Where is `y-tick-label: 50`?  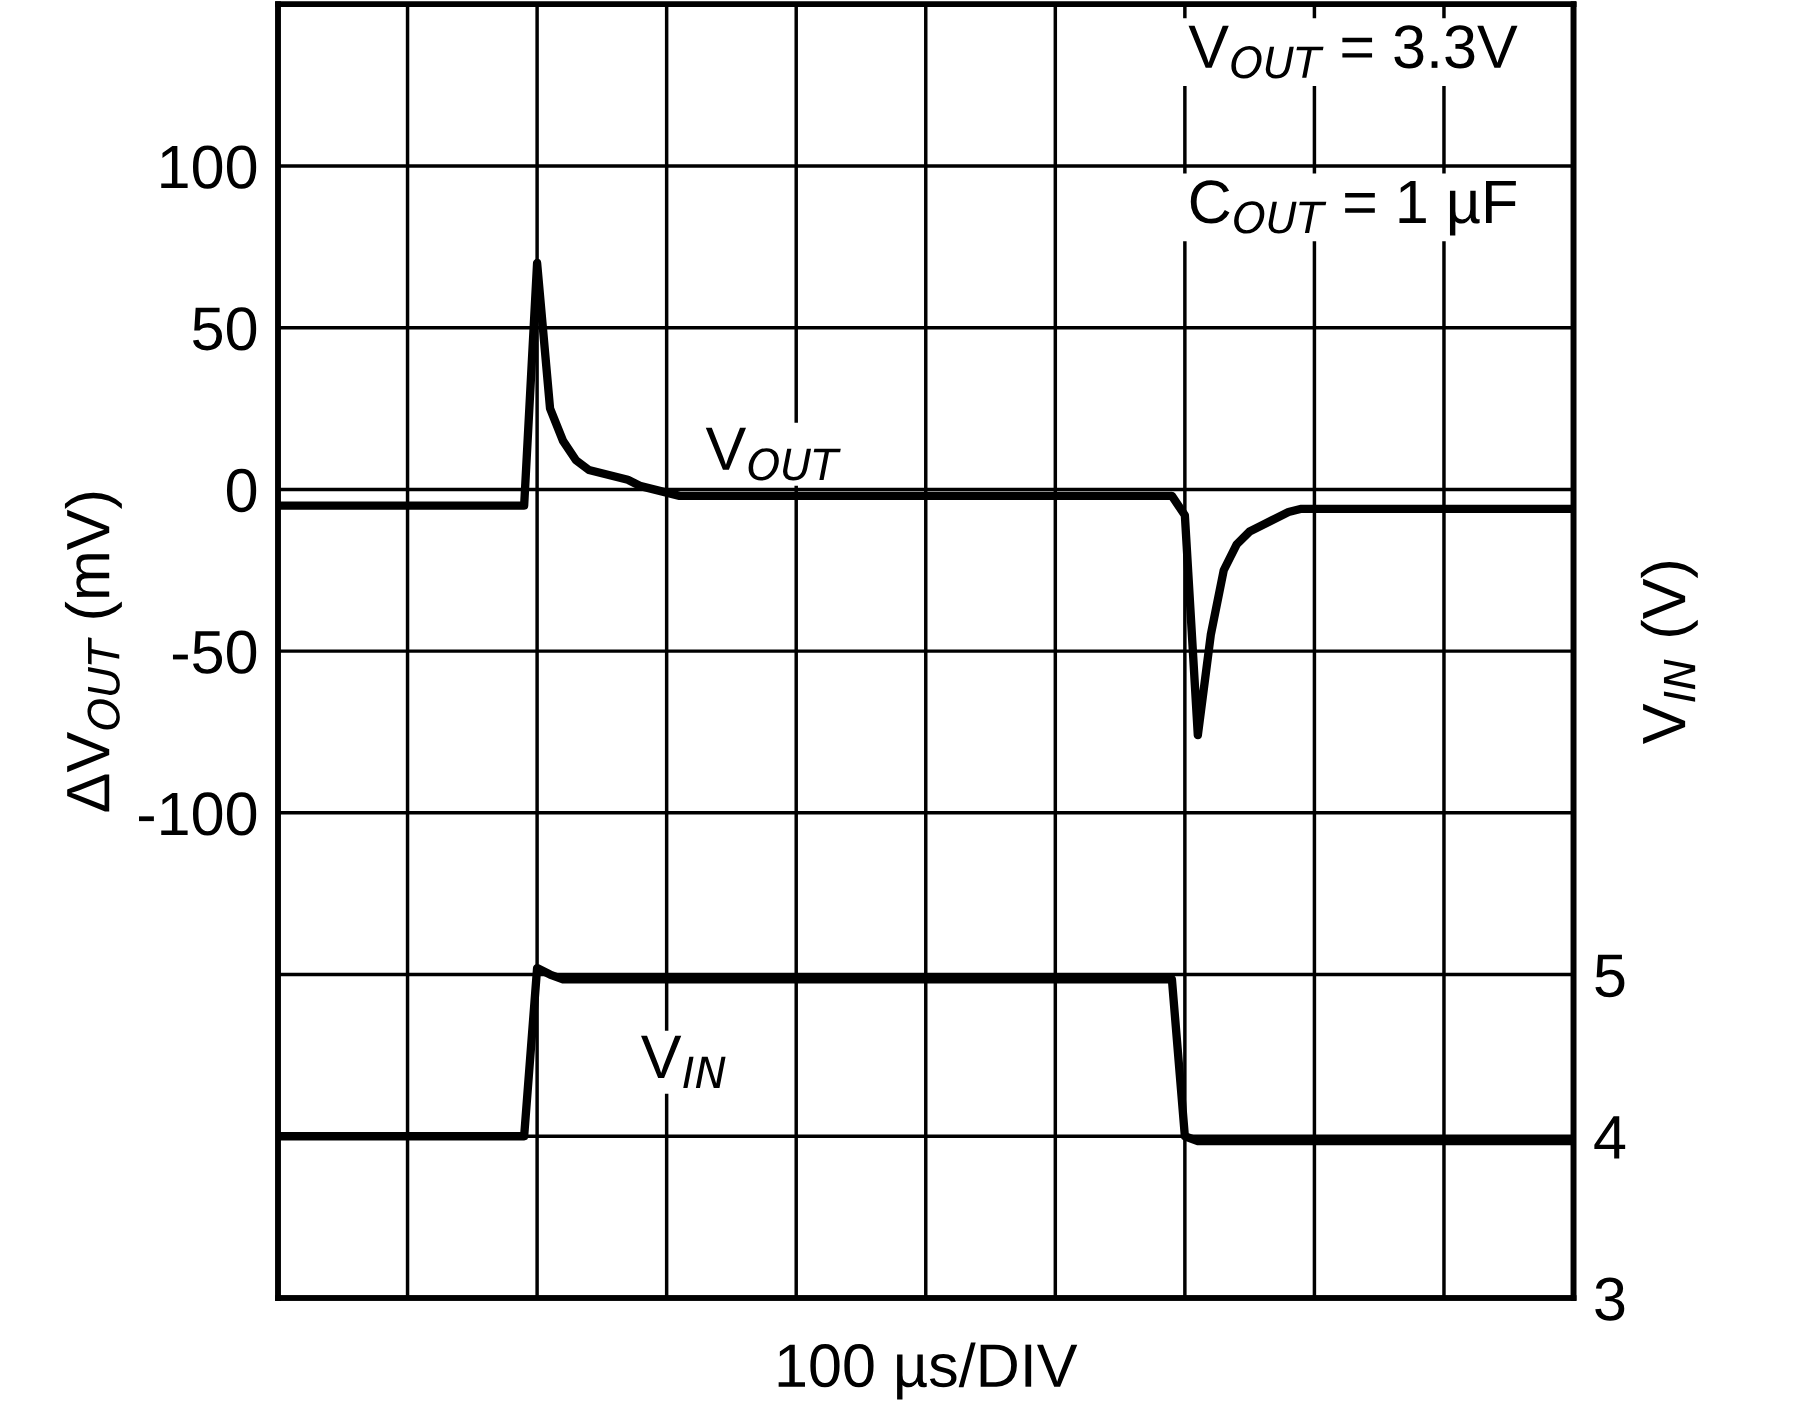 y-tick-label: 50 is located at coordinates (225, 329).